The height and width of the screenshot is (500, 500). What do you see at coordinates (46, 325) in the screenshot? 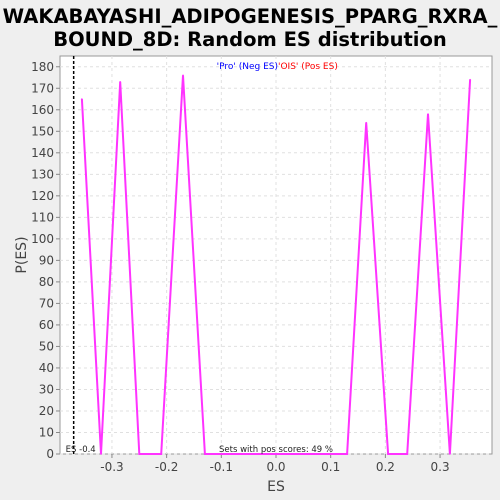
I see `y-tick-label: 60` at bounding box center [46, 325].